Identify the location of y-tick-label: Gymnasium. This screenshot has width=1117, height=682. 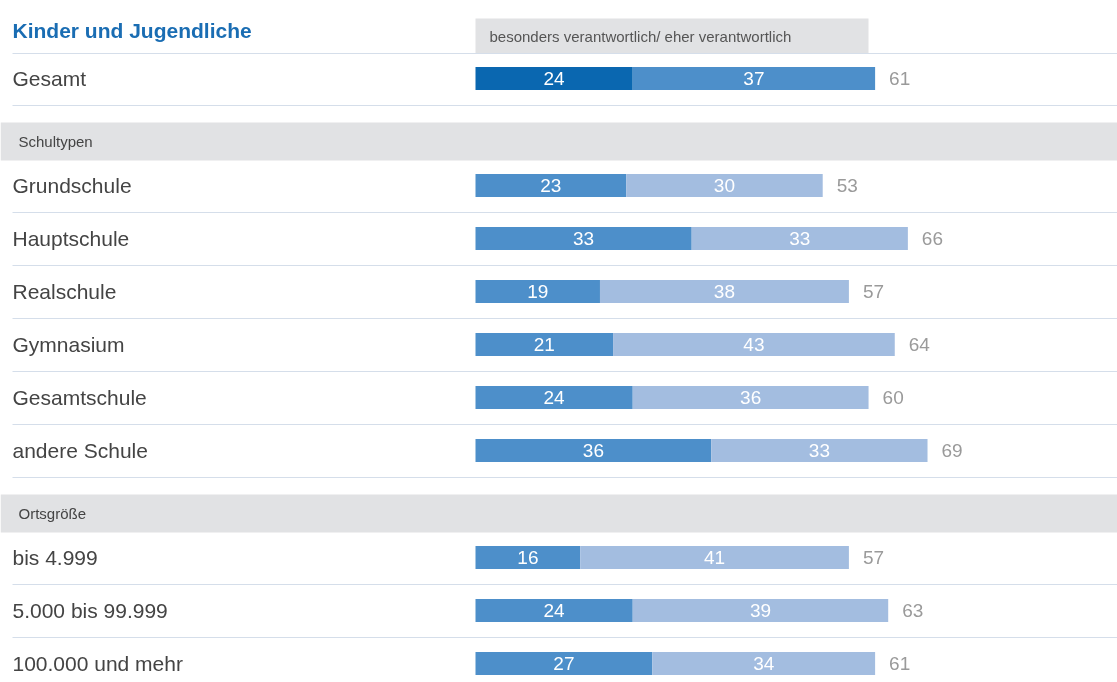
(68, 344).